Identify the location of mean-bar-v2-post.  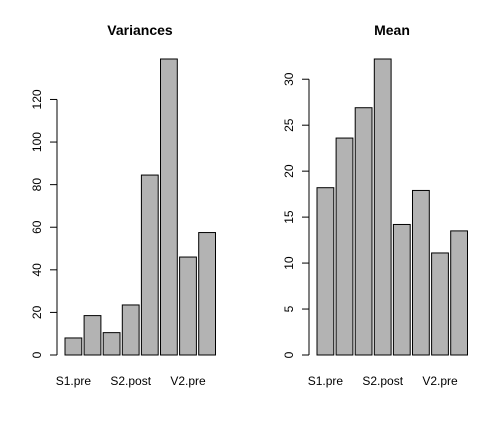
(459, 293).